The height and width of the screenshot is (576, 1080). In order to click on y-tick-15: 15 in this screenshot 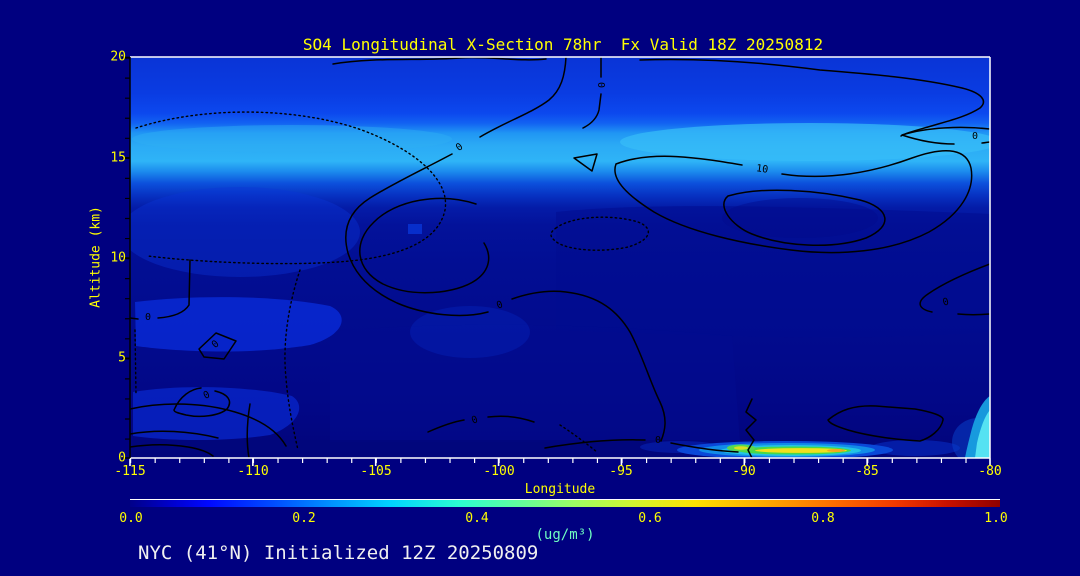, I will do `click(118, 158)`.